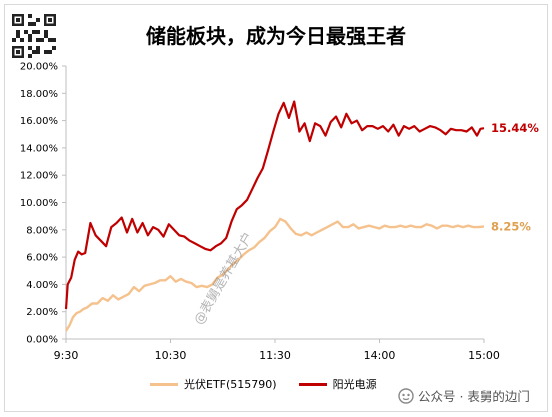 This screenshot has height=417, width=552. Describe the element at coordinates (474, 396) in the screenshot. I see `account-watermark-text: 公众号 · 表舅的边门` at that location.